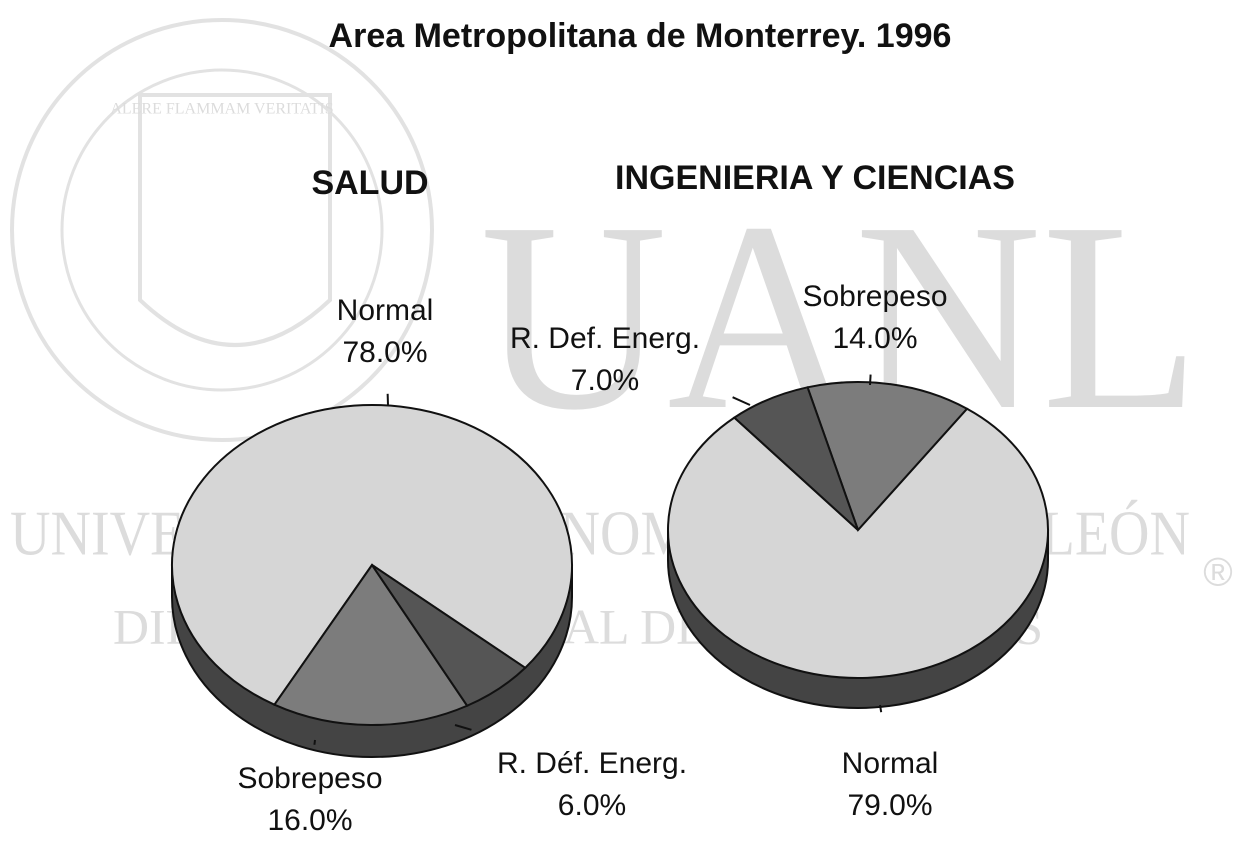  I want to click on seal-motto: ALERE FLAMMAM VERITATIS, so click(221, 109).